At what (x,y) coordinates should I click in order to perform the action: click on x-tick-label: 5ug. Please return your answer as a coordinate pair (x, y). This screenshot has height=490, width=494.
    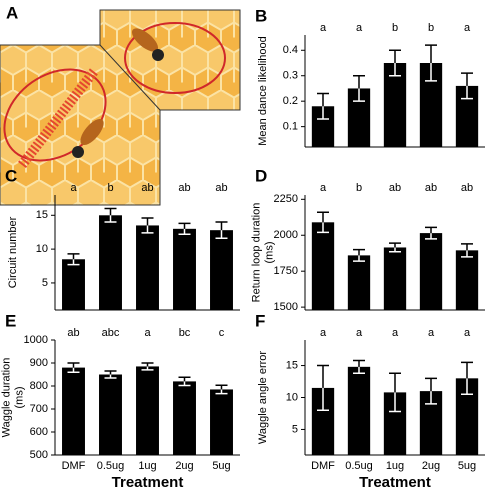
    Looking at the image, I should click on (221, 466).